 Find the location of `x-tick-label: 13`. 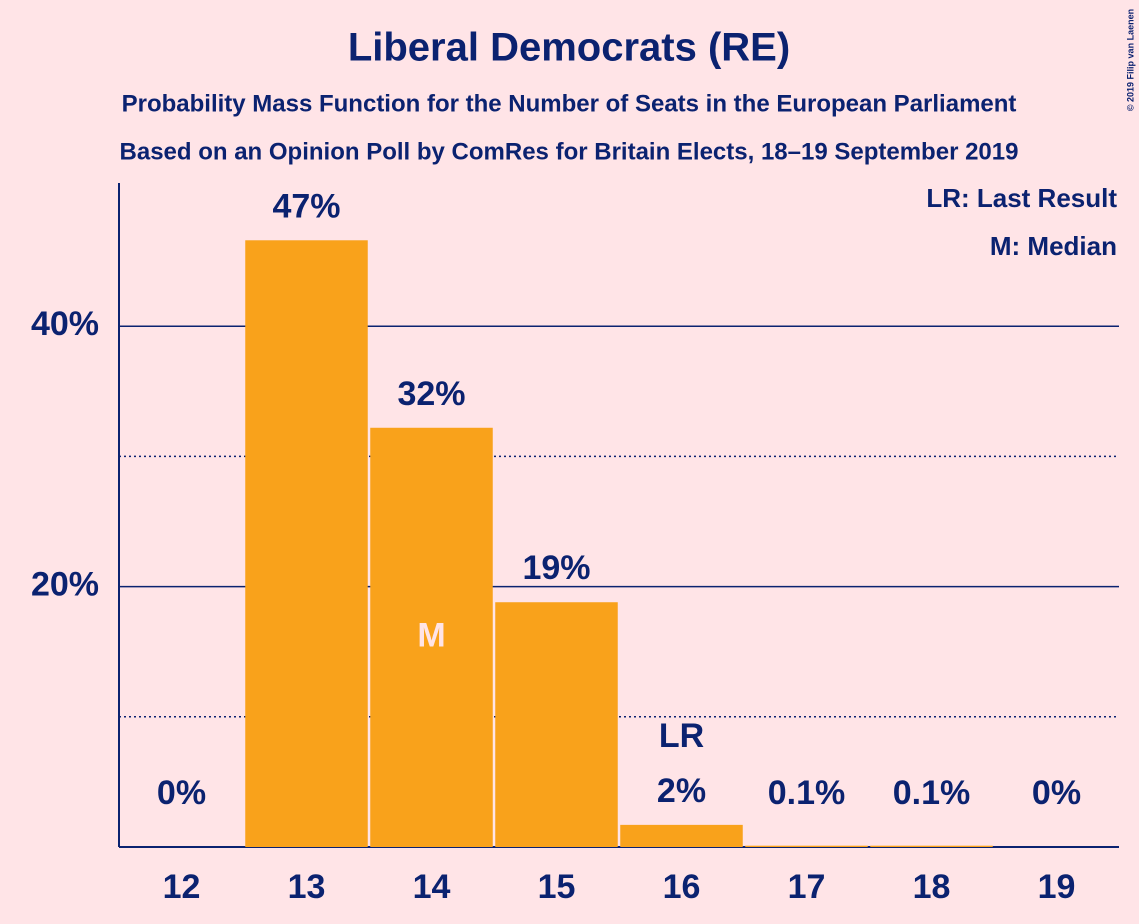

x-tick-label: 13 is located at coordinates (307, 887).